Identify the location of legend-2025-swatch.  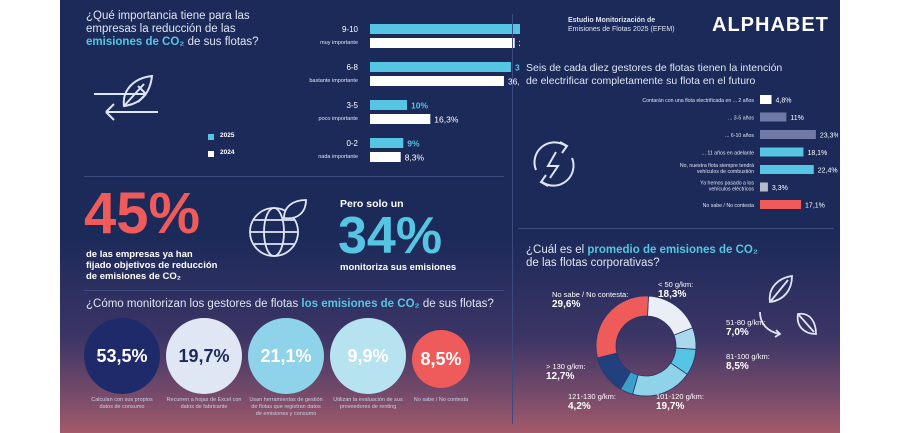
(211, 137).